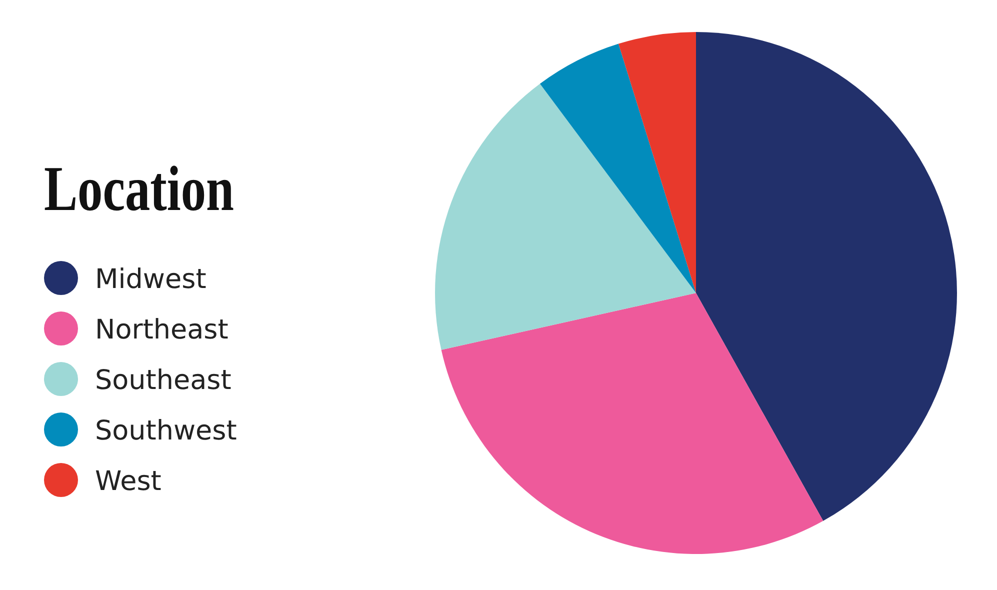  Describe the element at coordinates (161, 330) in the screenshot. I see `legend-label: Northeast` at that location.